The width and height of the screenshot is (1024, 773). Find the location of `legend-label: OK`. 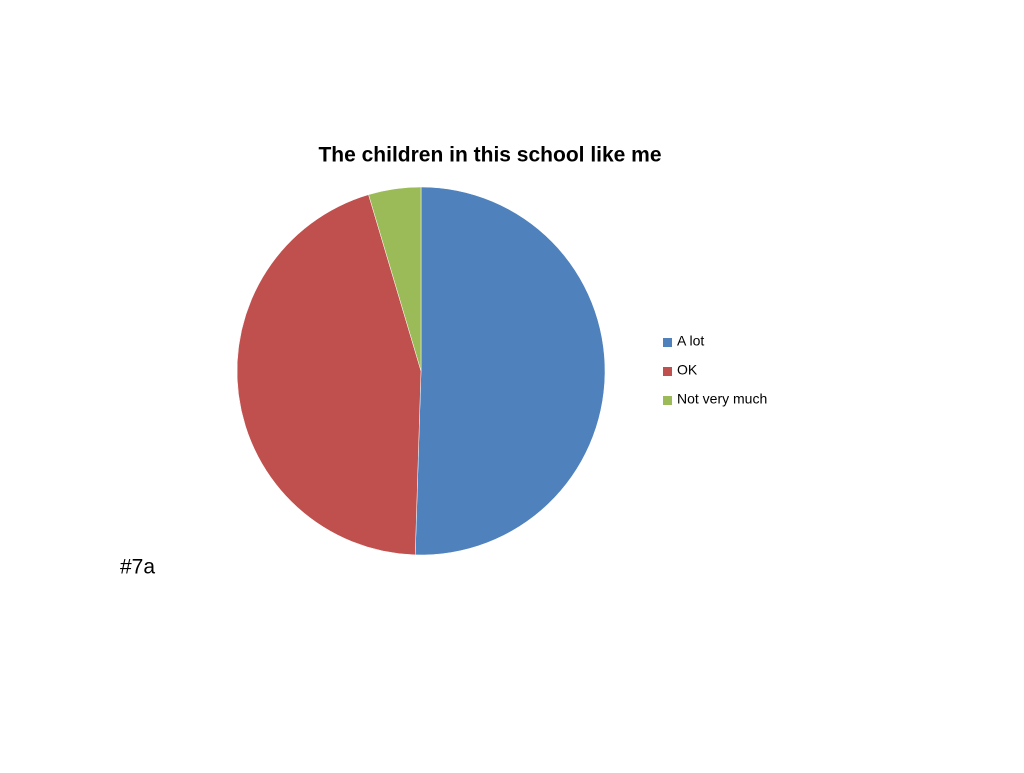

legend-label: OK is located at coordinates (687, 370).